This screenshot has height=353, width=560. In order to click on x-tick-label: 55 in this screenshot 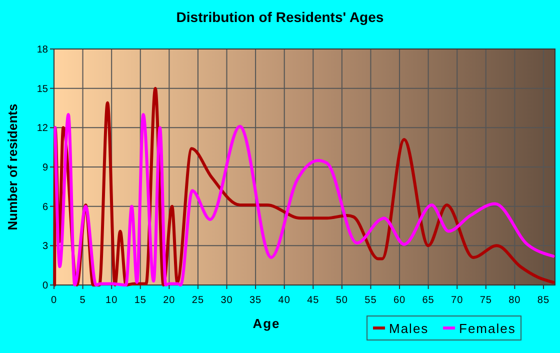, I will do `click(370, 300)`.